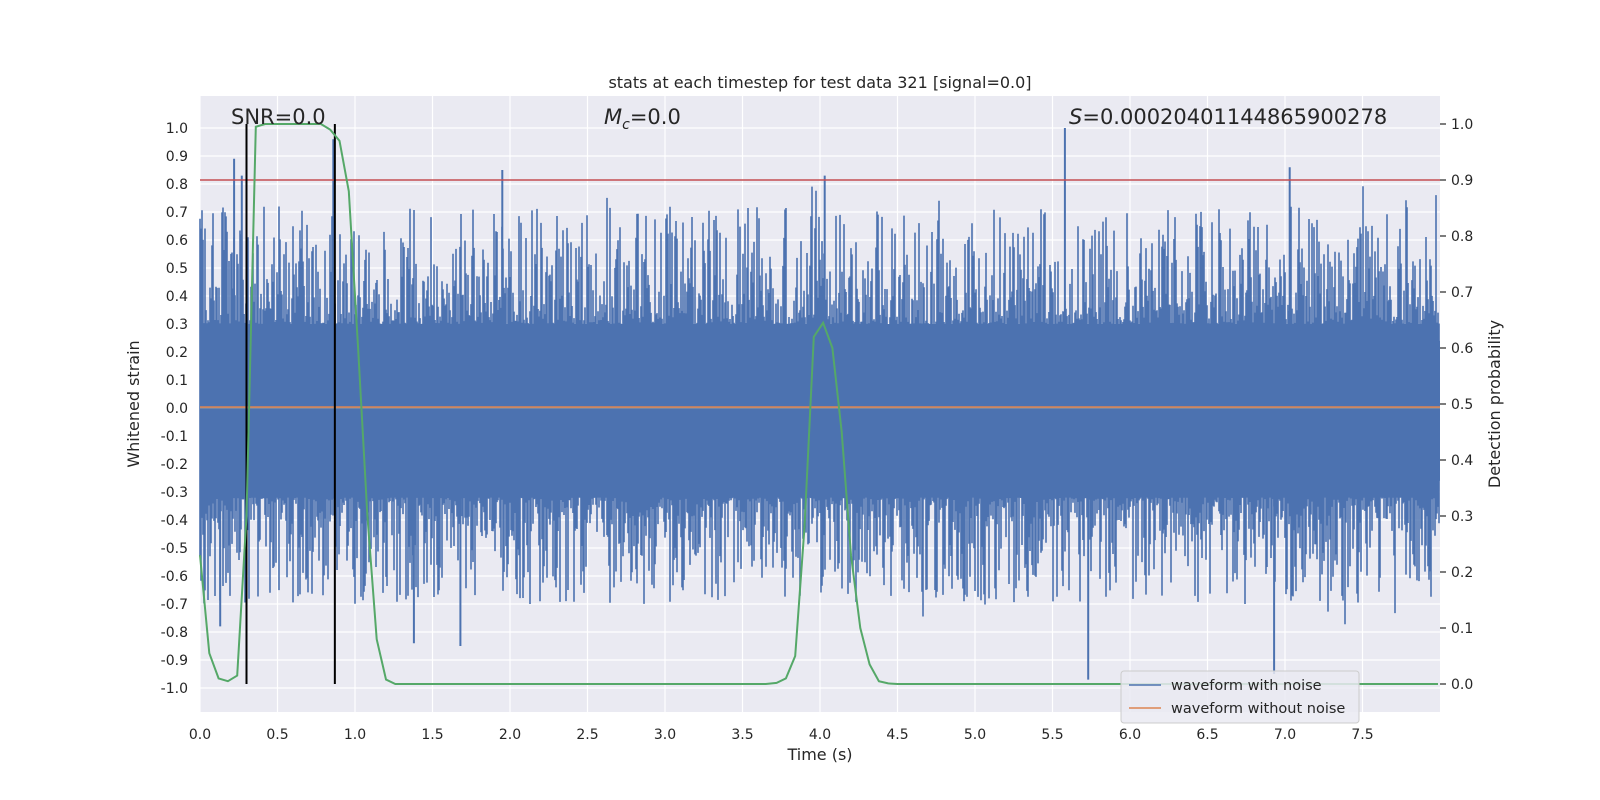 The image size is (1600, 800). Describe the element at coordinates (742, 735) in the screenshot. I see `x-tick-label: 3.5` at that location.